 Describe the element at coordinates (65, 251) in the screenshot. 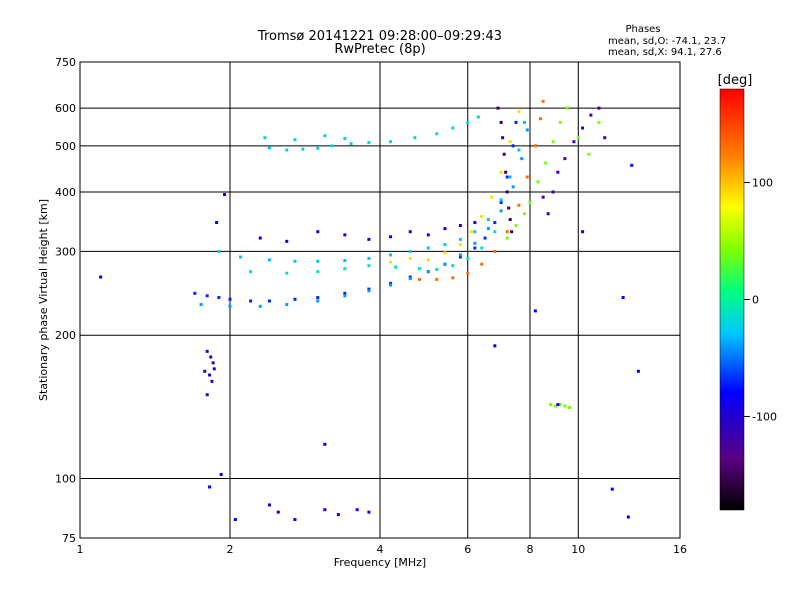

I see `y-tick-label: 300` at that location.